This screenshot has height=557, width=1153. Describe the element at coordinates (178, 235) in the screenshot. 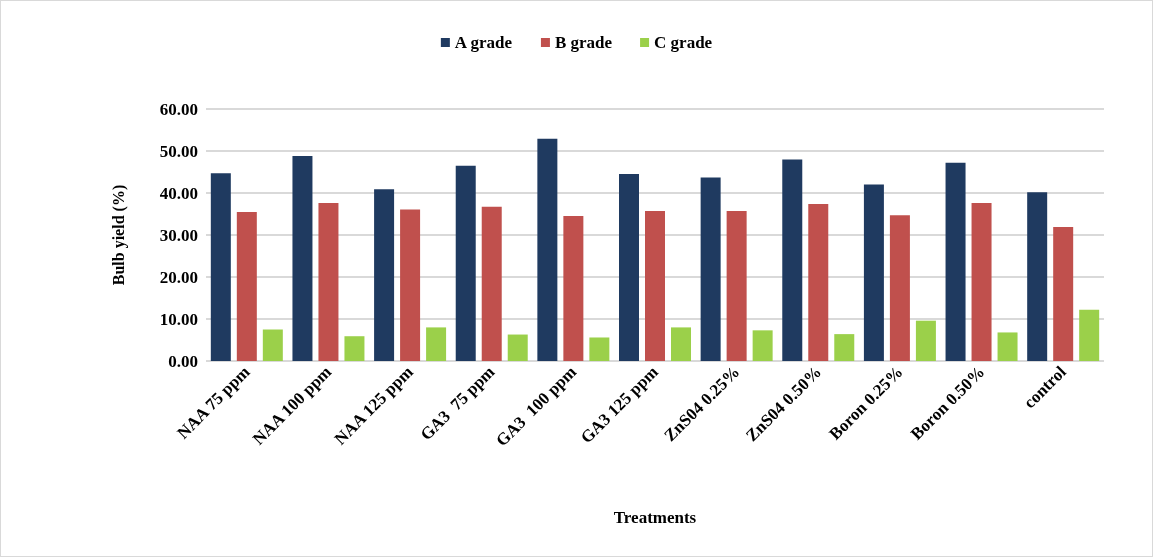

I see `y-tick-label: 30.00` at that location.